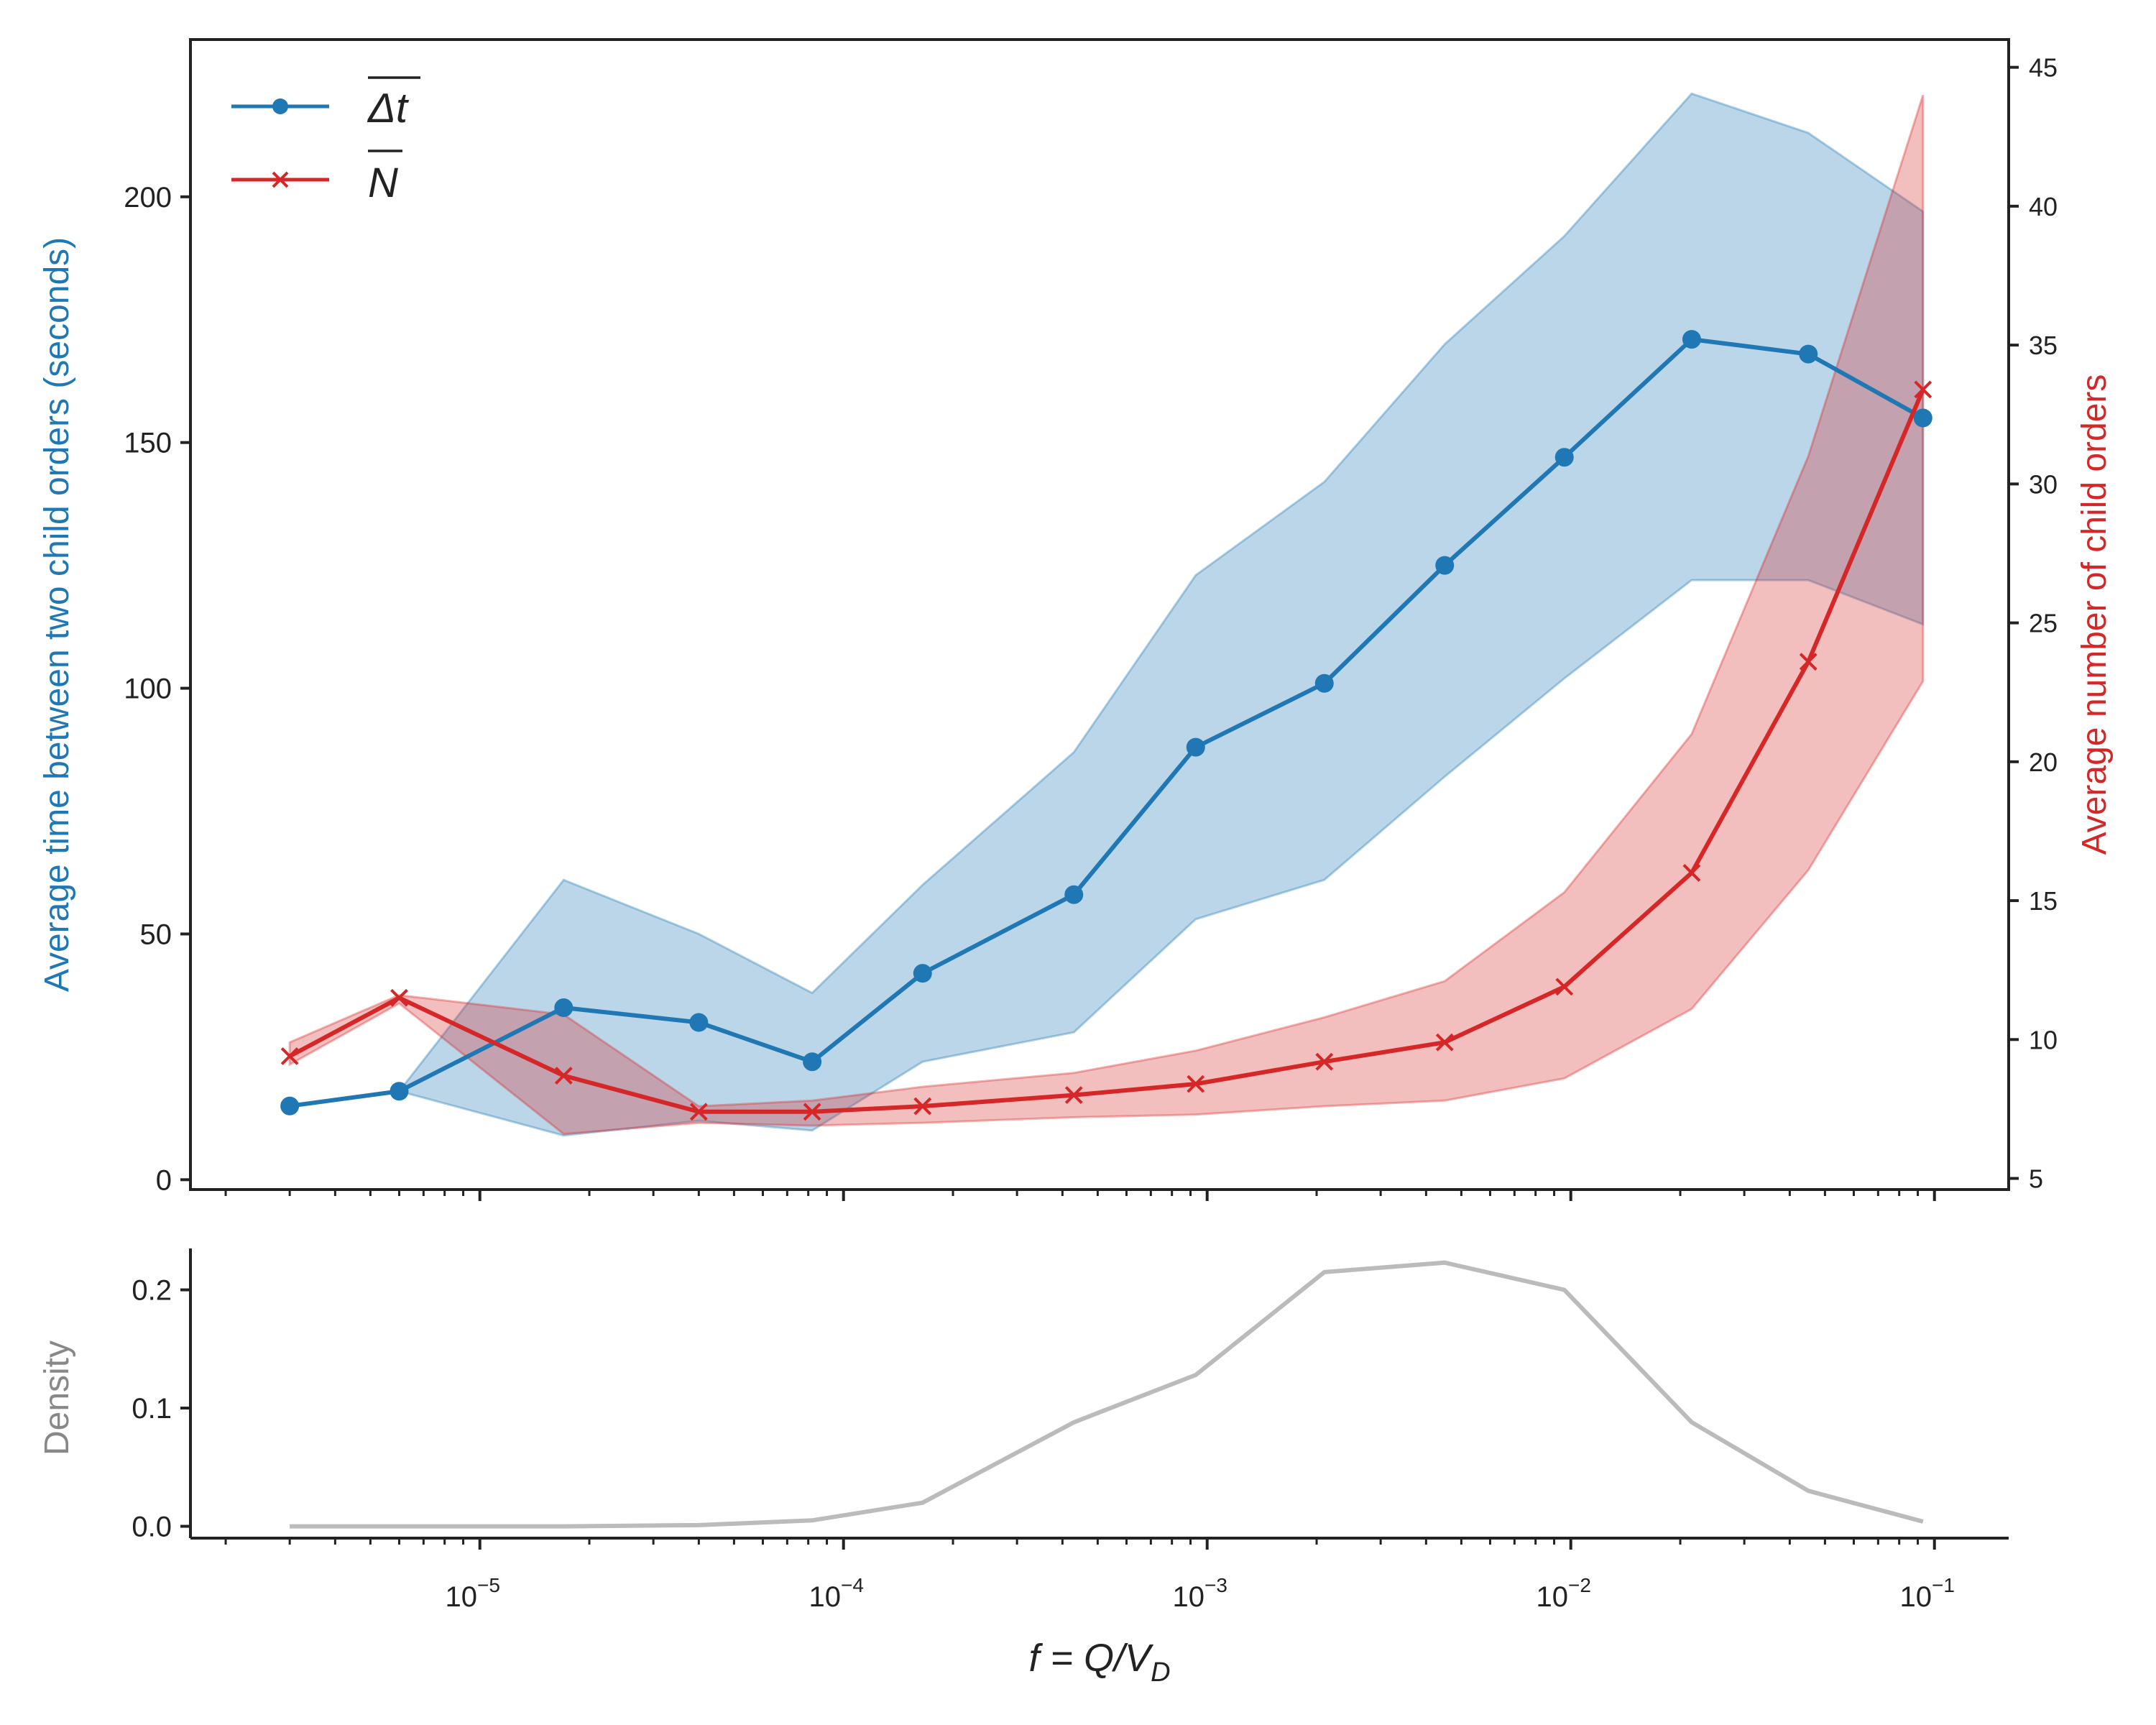 This screenshot has height=1725, width=2156. Describe the element at coordinates (1199, 1593) in the screenshot. I see `x-tick-label: 10⁻³` at that location.